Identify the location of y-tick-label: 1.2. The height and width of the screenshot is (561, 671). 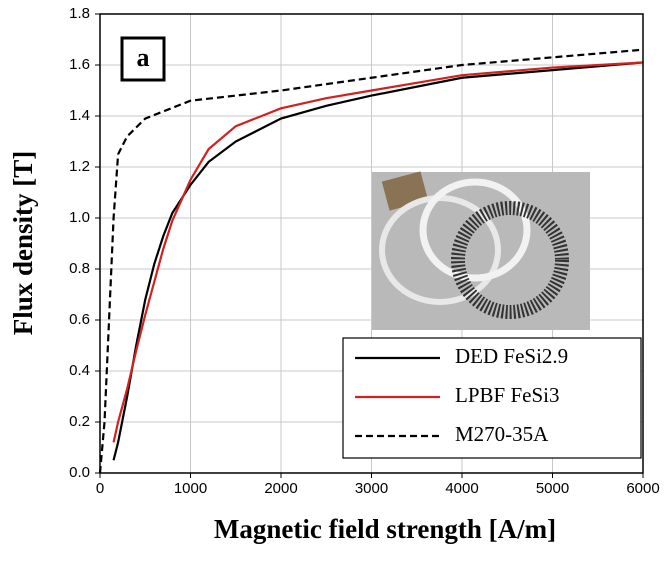
(79, 166).